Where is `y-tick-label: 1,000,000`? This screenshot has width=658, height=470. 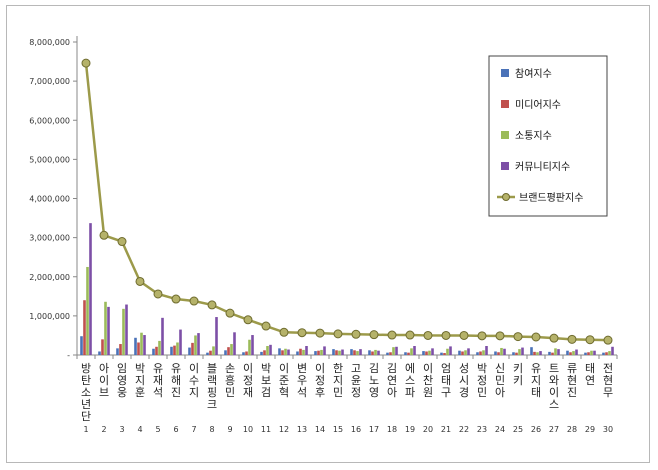 y-tick-label: 1,000,000 is located at coordinates (49, 316).